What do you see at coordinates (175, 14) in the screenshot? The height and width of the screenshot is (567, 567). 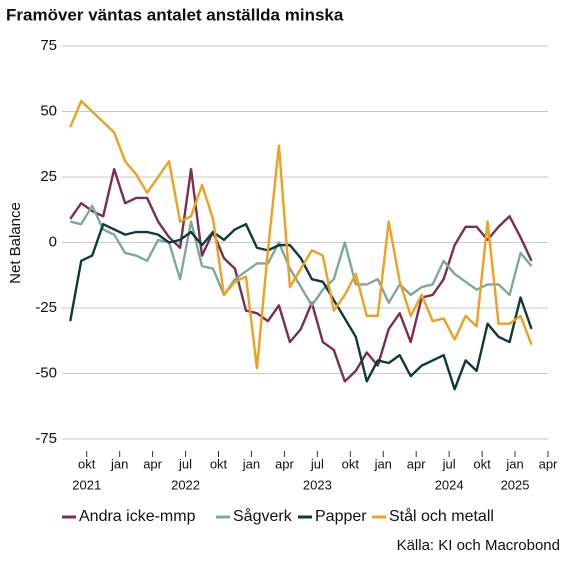 I see `chart-title: Framöver väntas antalet anställda minska` at bounding box center [175, 14].